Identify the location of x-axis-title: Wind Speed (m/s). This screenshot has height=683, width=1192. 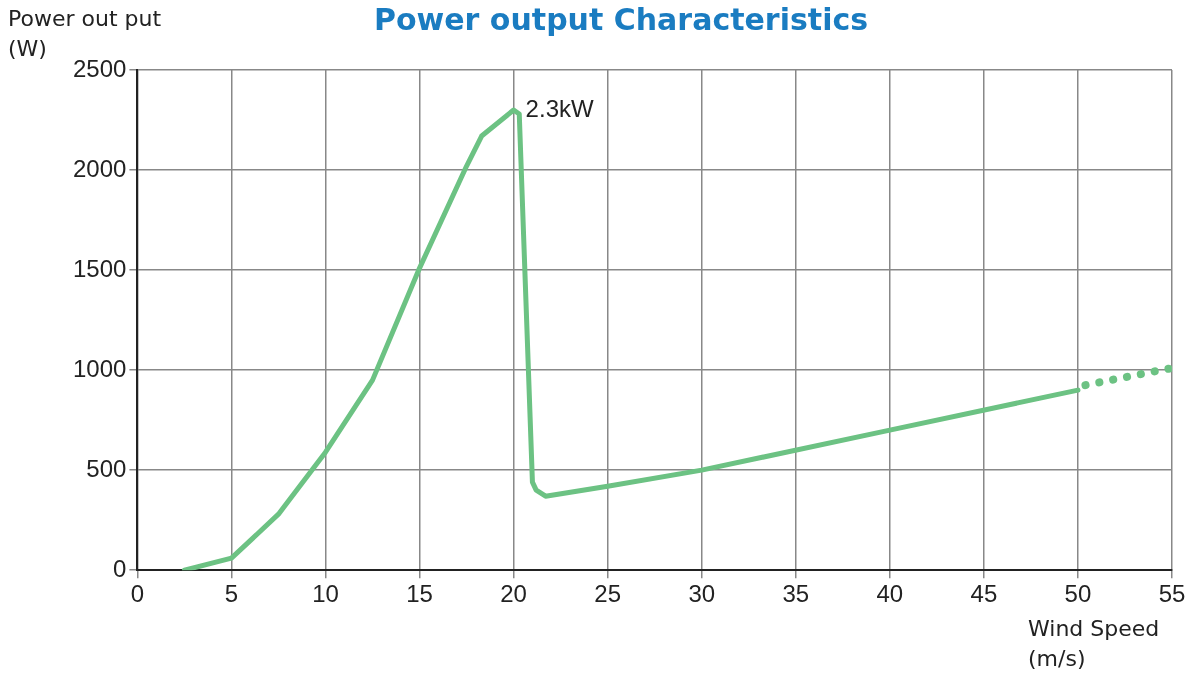
(1094, 644).